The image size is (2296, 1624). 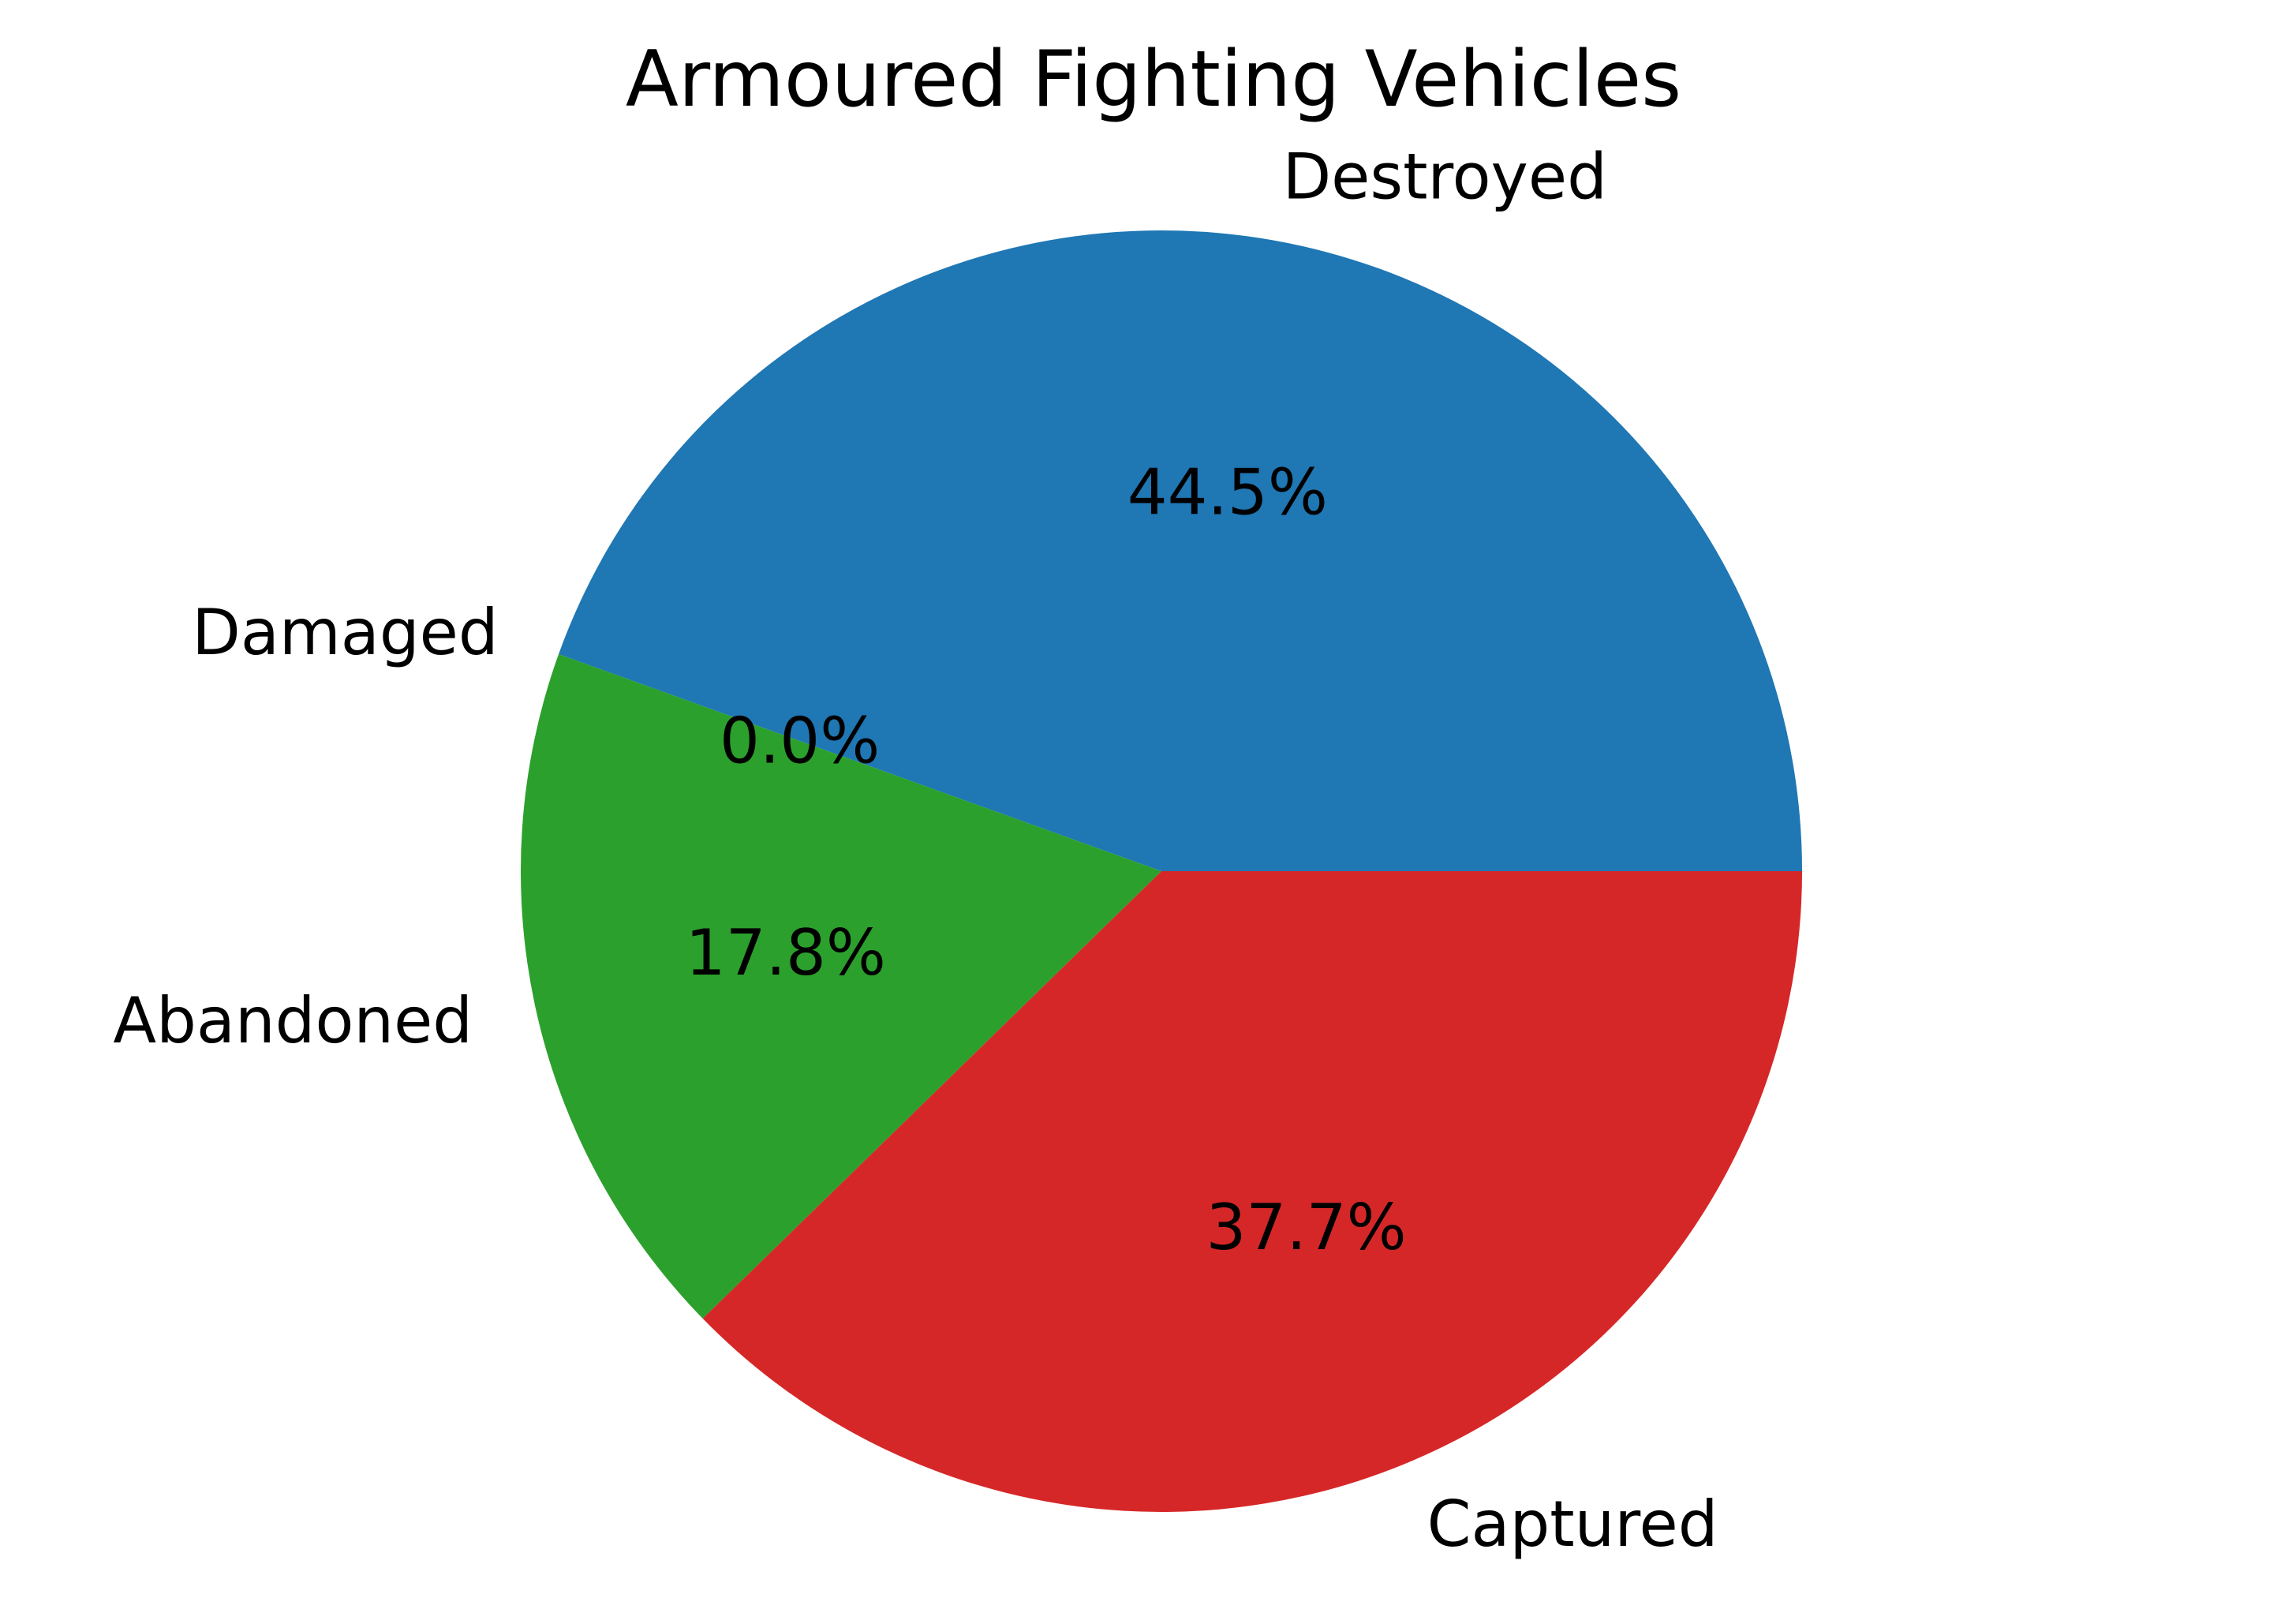 I want to click on slice-pct-label-abandoned: 17.8%, so click(x=786, y=953).